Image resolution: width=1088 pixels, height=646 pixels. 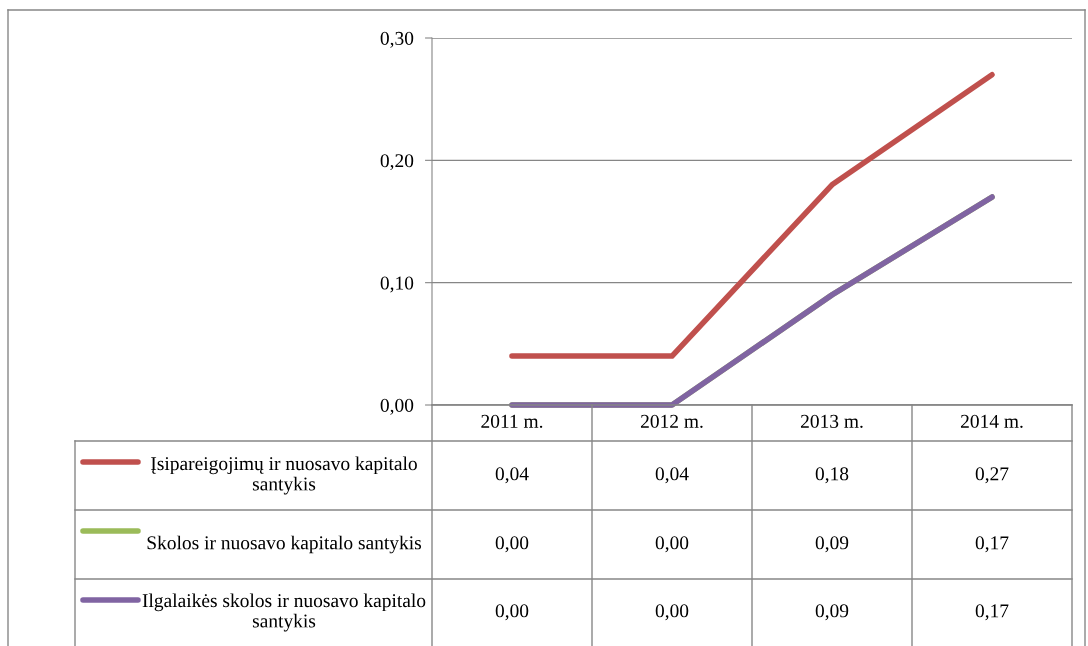 I want to click on y-tick-label: 0,30, so click(x=397, y=39).